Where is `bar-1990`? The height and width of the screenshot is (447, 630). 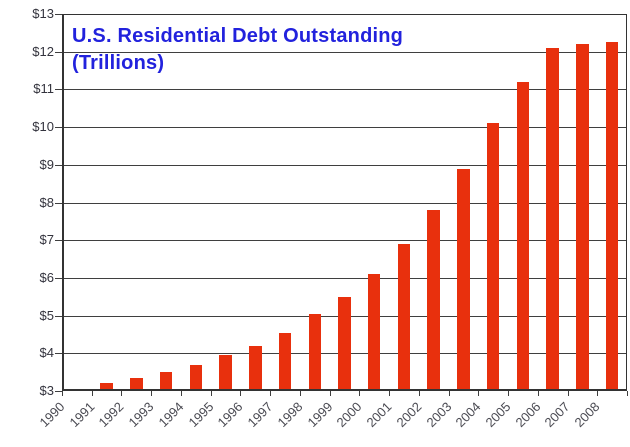 bar-1990 is located at coordinates (77, 390).